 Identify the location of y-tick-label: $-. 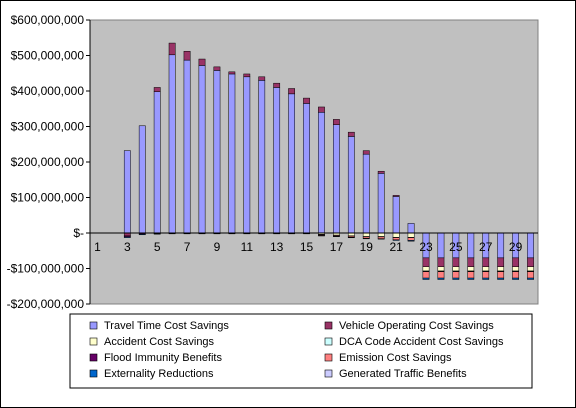
(78, 233).